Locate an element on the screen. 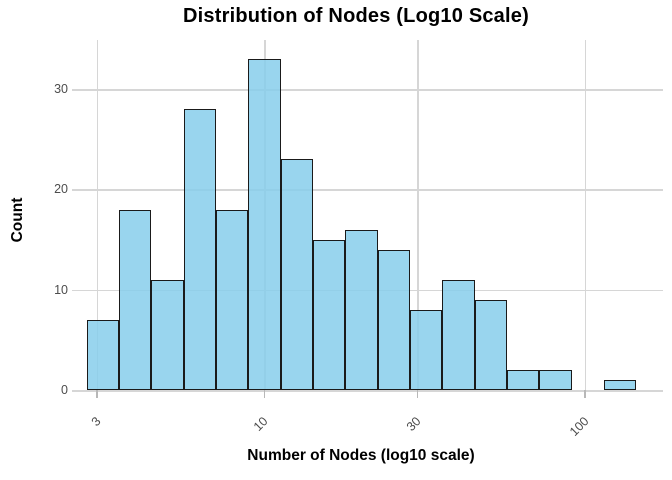 The image size is (672, 480). y-tick-label: 30 is located at coordinates (61, 89).